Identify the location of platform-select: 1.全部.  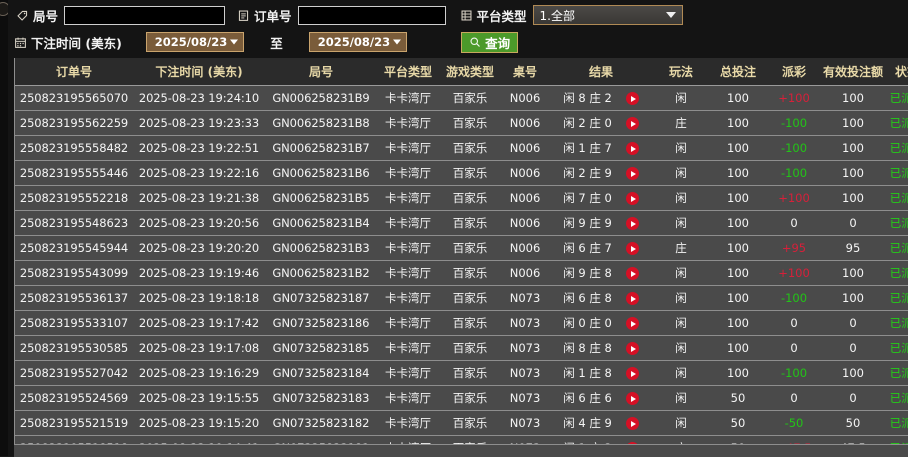
(607, 15).